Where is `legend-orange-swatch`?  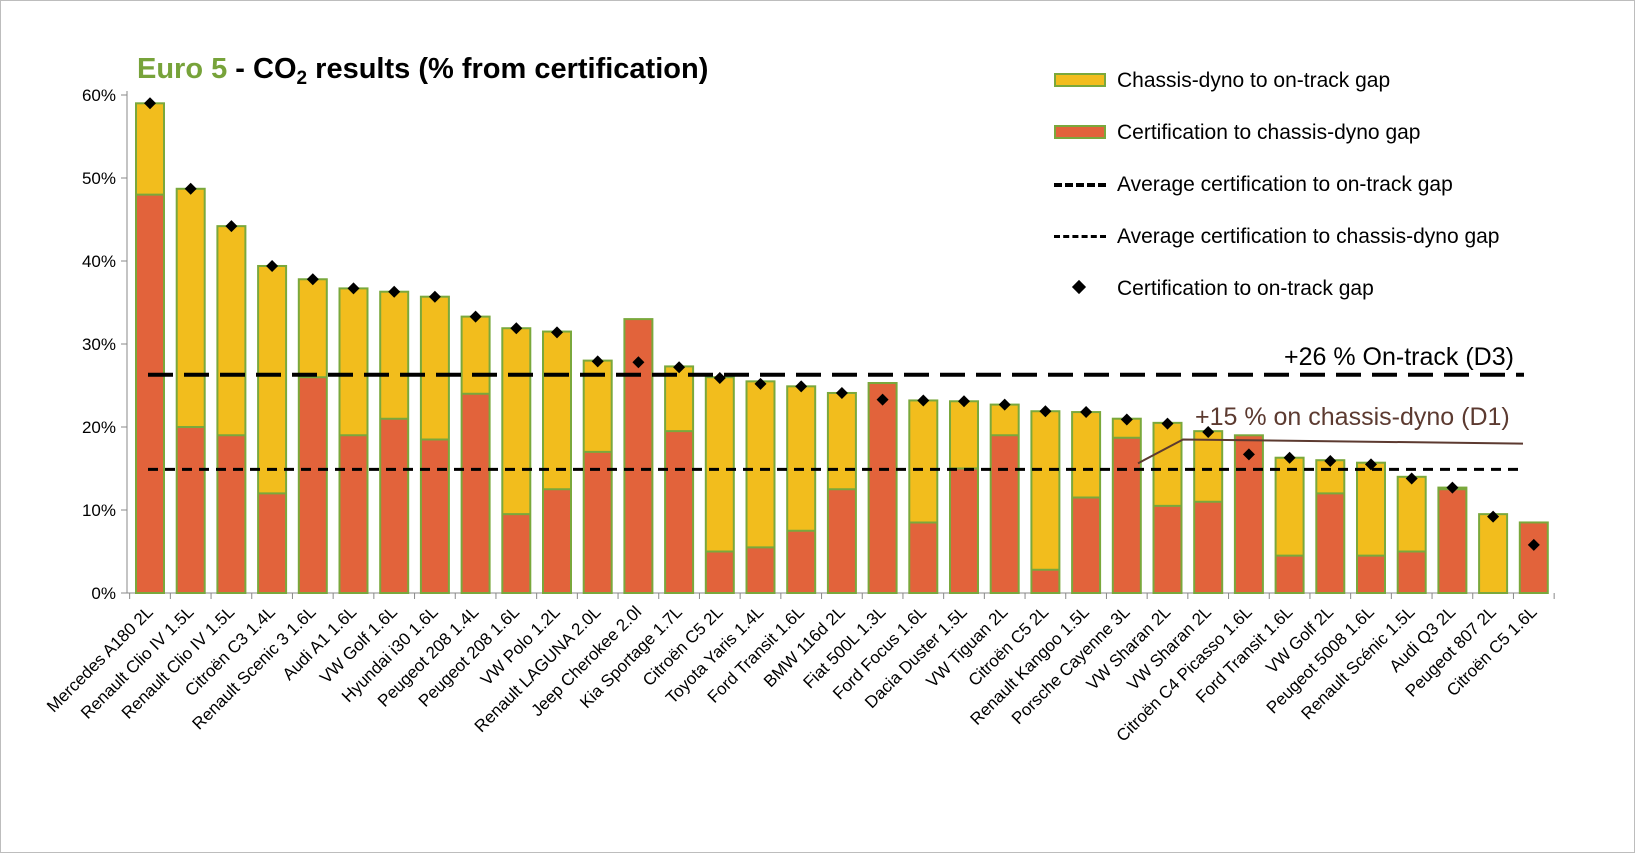 legend-orange-swatch is located at coordinates (1080, 132).